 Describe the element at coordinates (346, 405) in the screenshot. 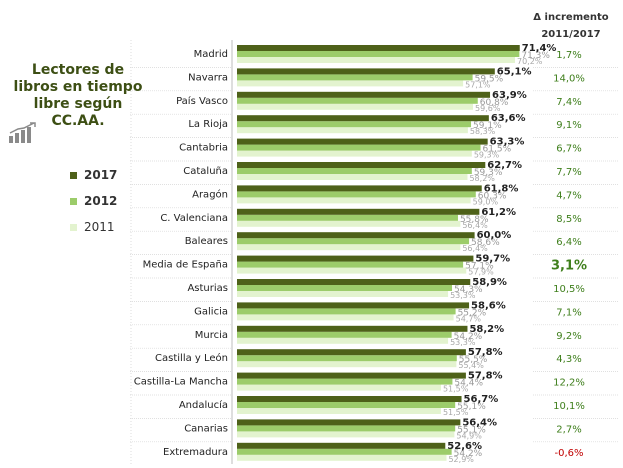

I see `bar-2012-andalucia` at that location.